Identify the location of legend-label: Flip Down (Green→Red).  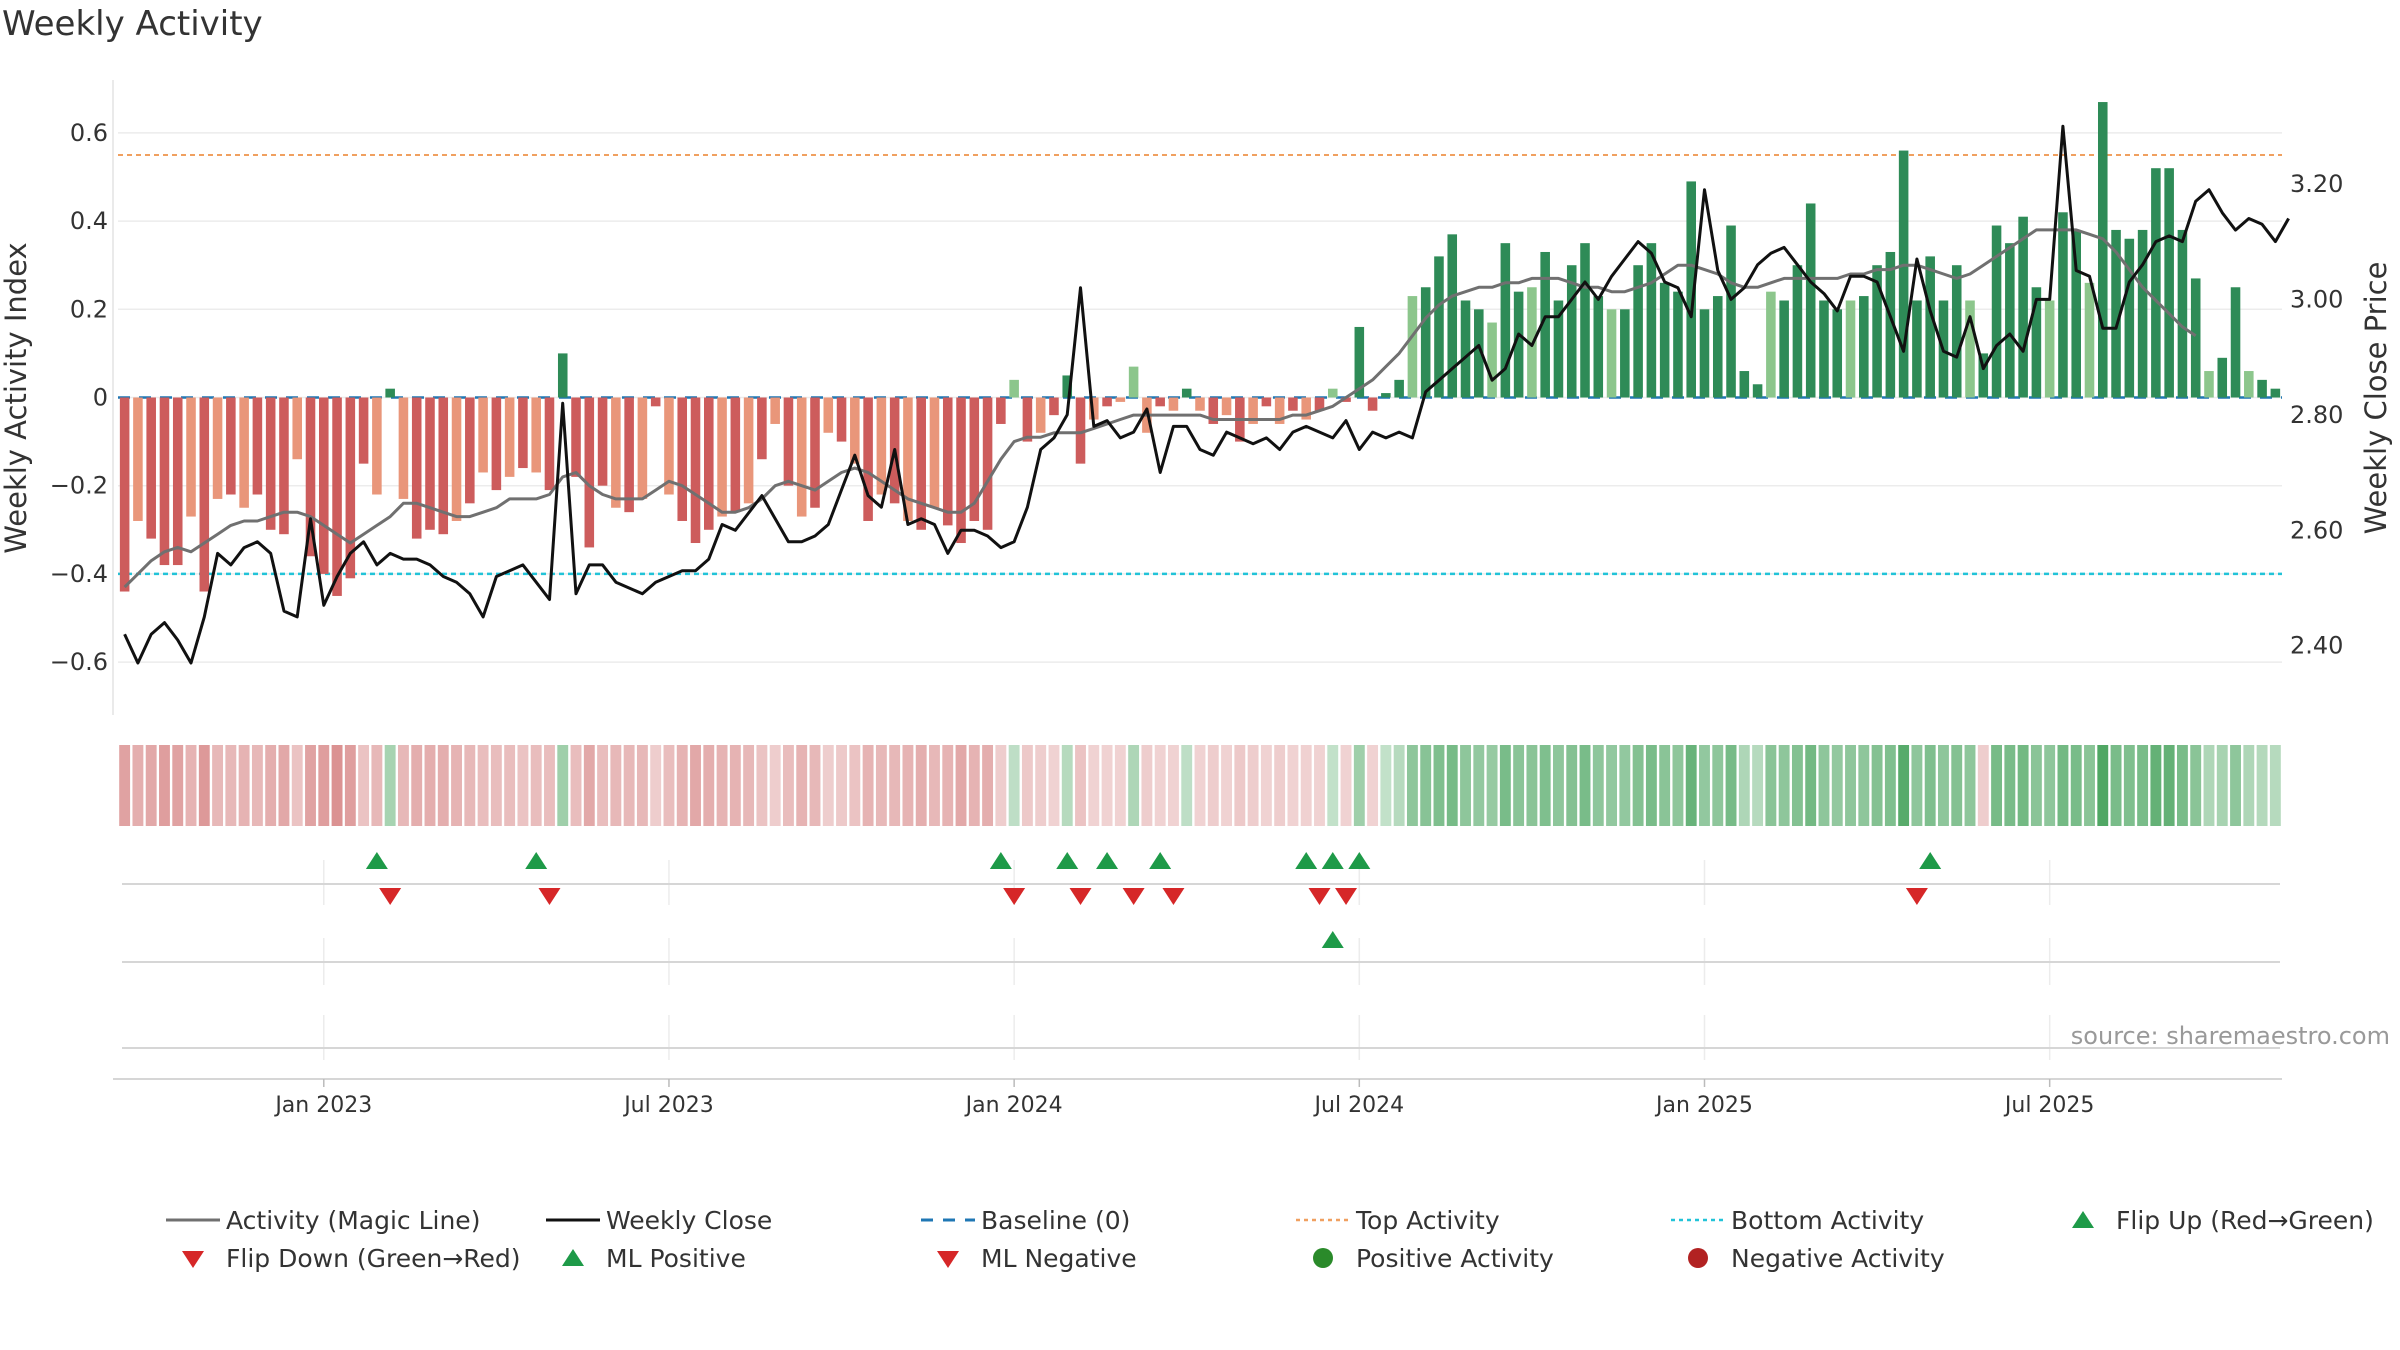
(373, 1258).